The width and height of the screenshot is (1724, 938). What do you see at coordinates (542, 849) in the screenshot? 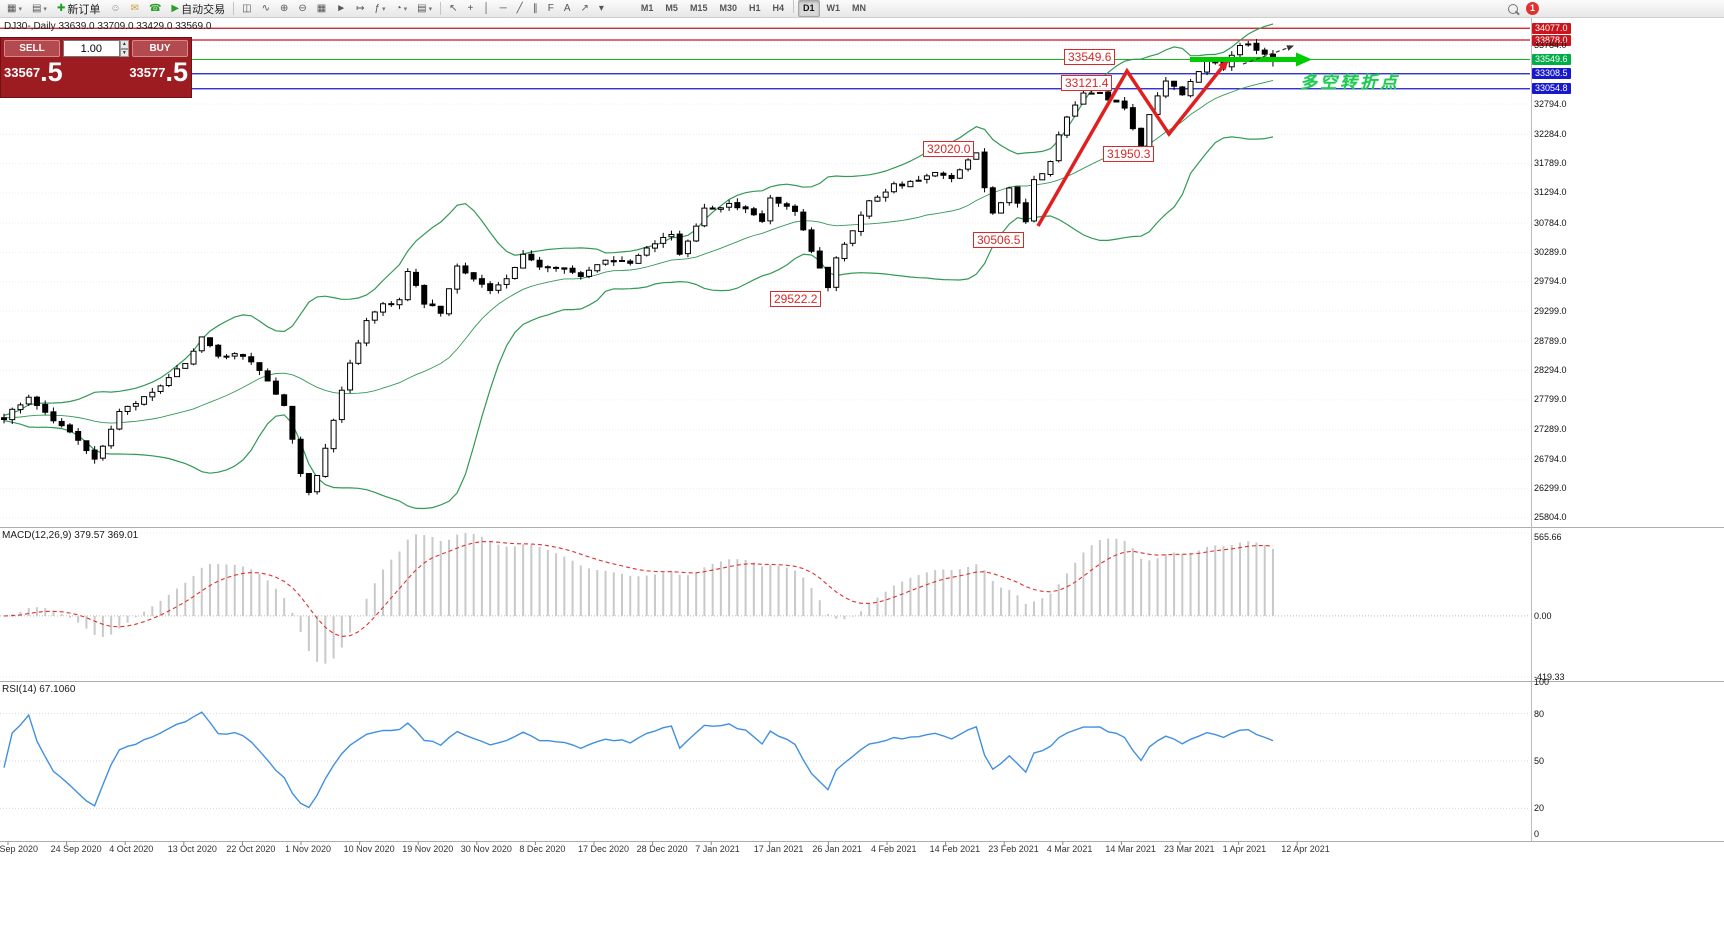
I see `date-axis-label: 8 Dec 2020` at bounding box center [542, 849].